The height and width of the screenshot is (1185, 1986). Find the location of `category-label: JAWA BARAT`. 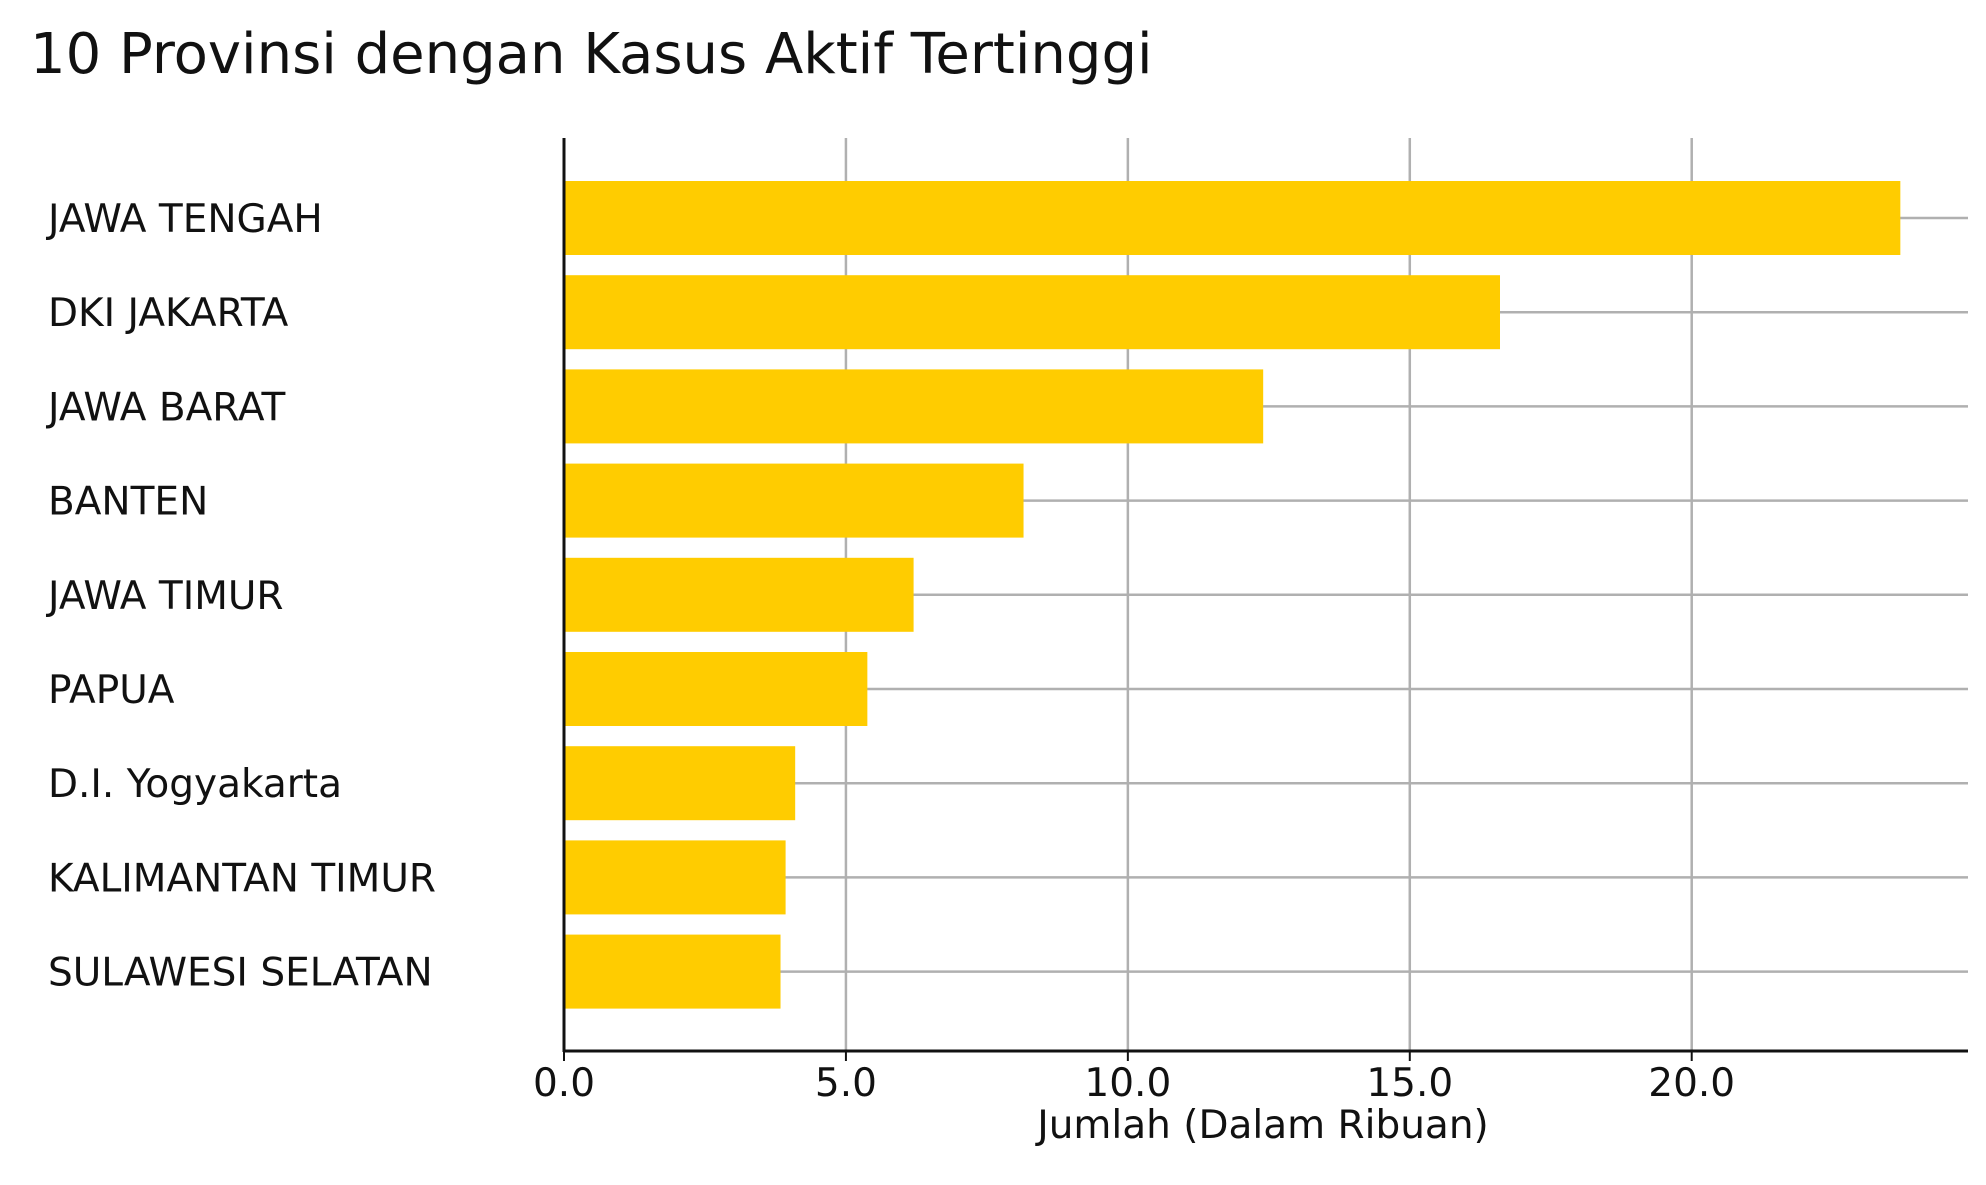

category-label: JAWA BARAT is located at coordinates (165, 407).